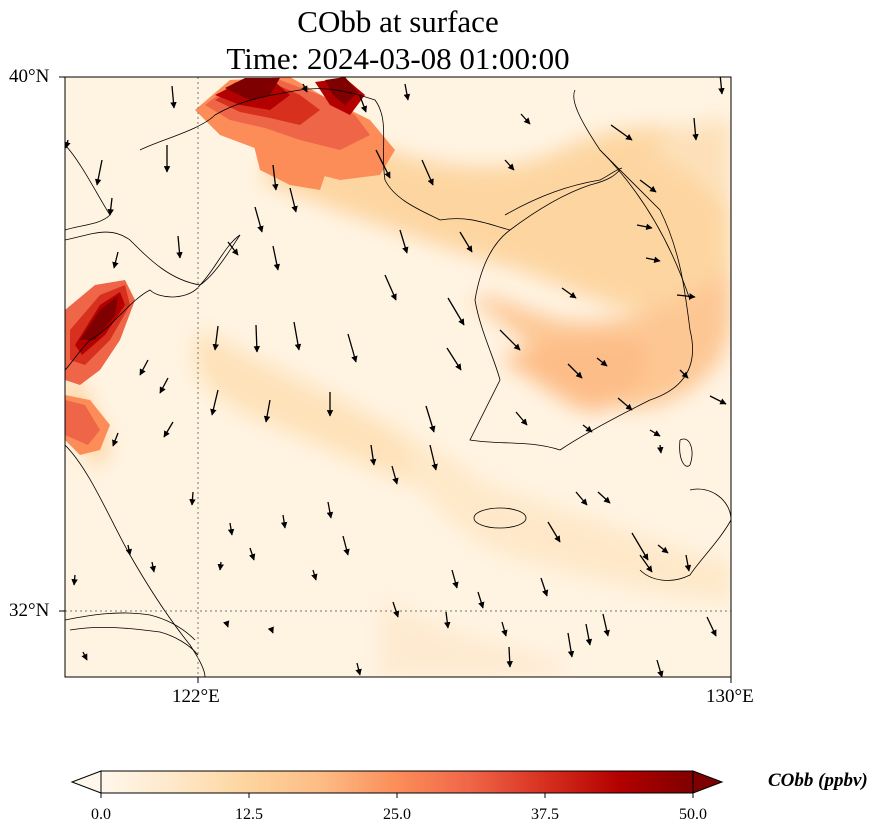 The image size is (887, 836). Describe the element at coordinates (818, 780) in the screenshot. I see `colorbar-label: CObb (ppbv)` at that location.